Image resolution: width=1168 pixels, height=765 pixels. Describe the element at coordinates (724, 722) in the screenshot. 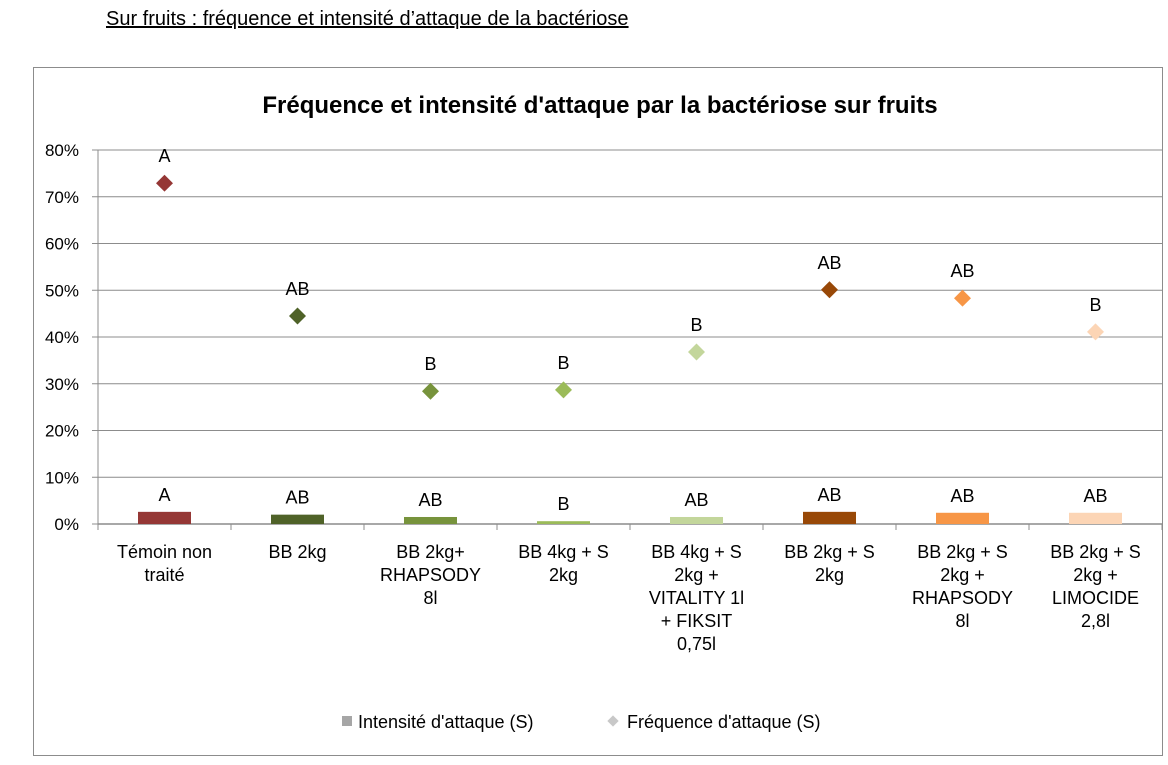

I see `legend-frequency-label: Fréquence d'attaque (S)` at that location.